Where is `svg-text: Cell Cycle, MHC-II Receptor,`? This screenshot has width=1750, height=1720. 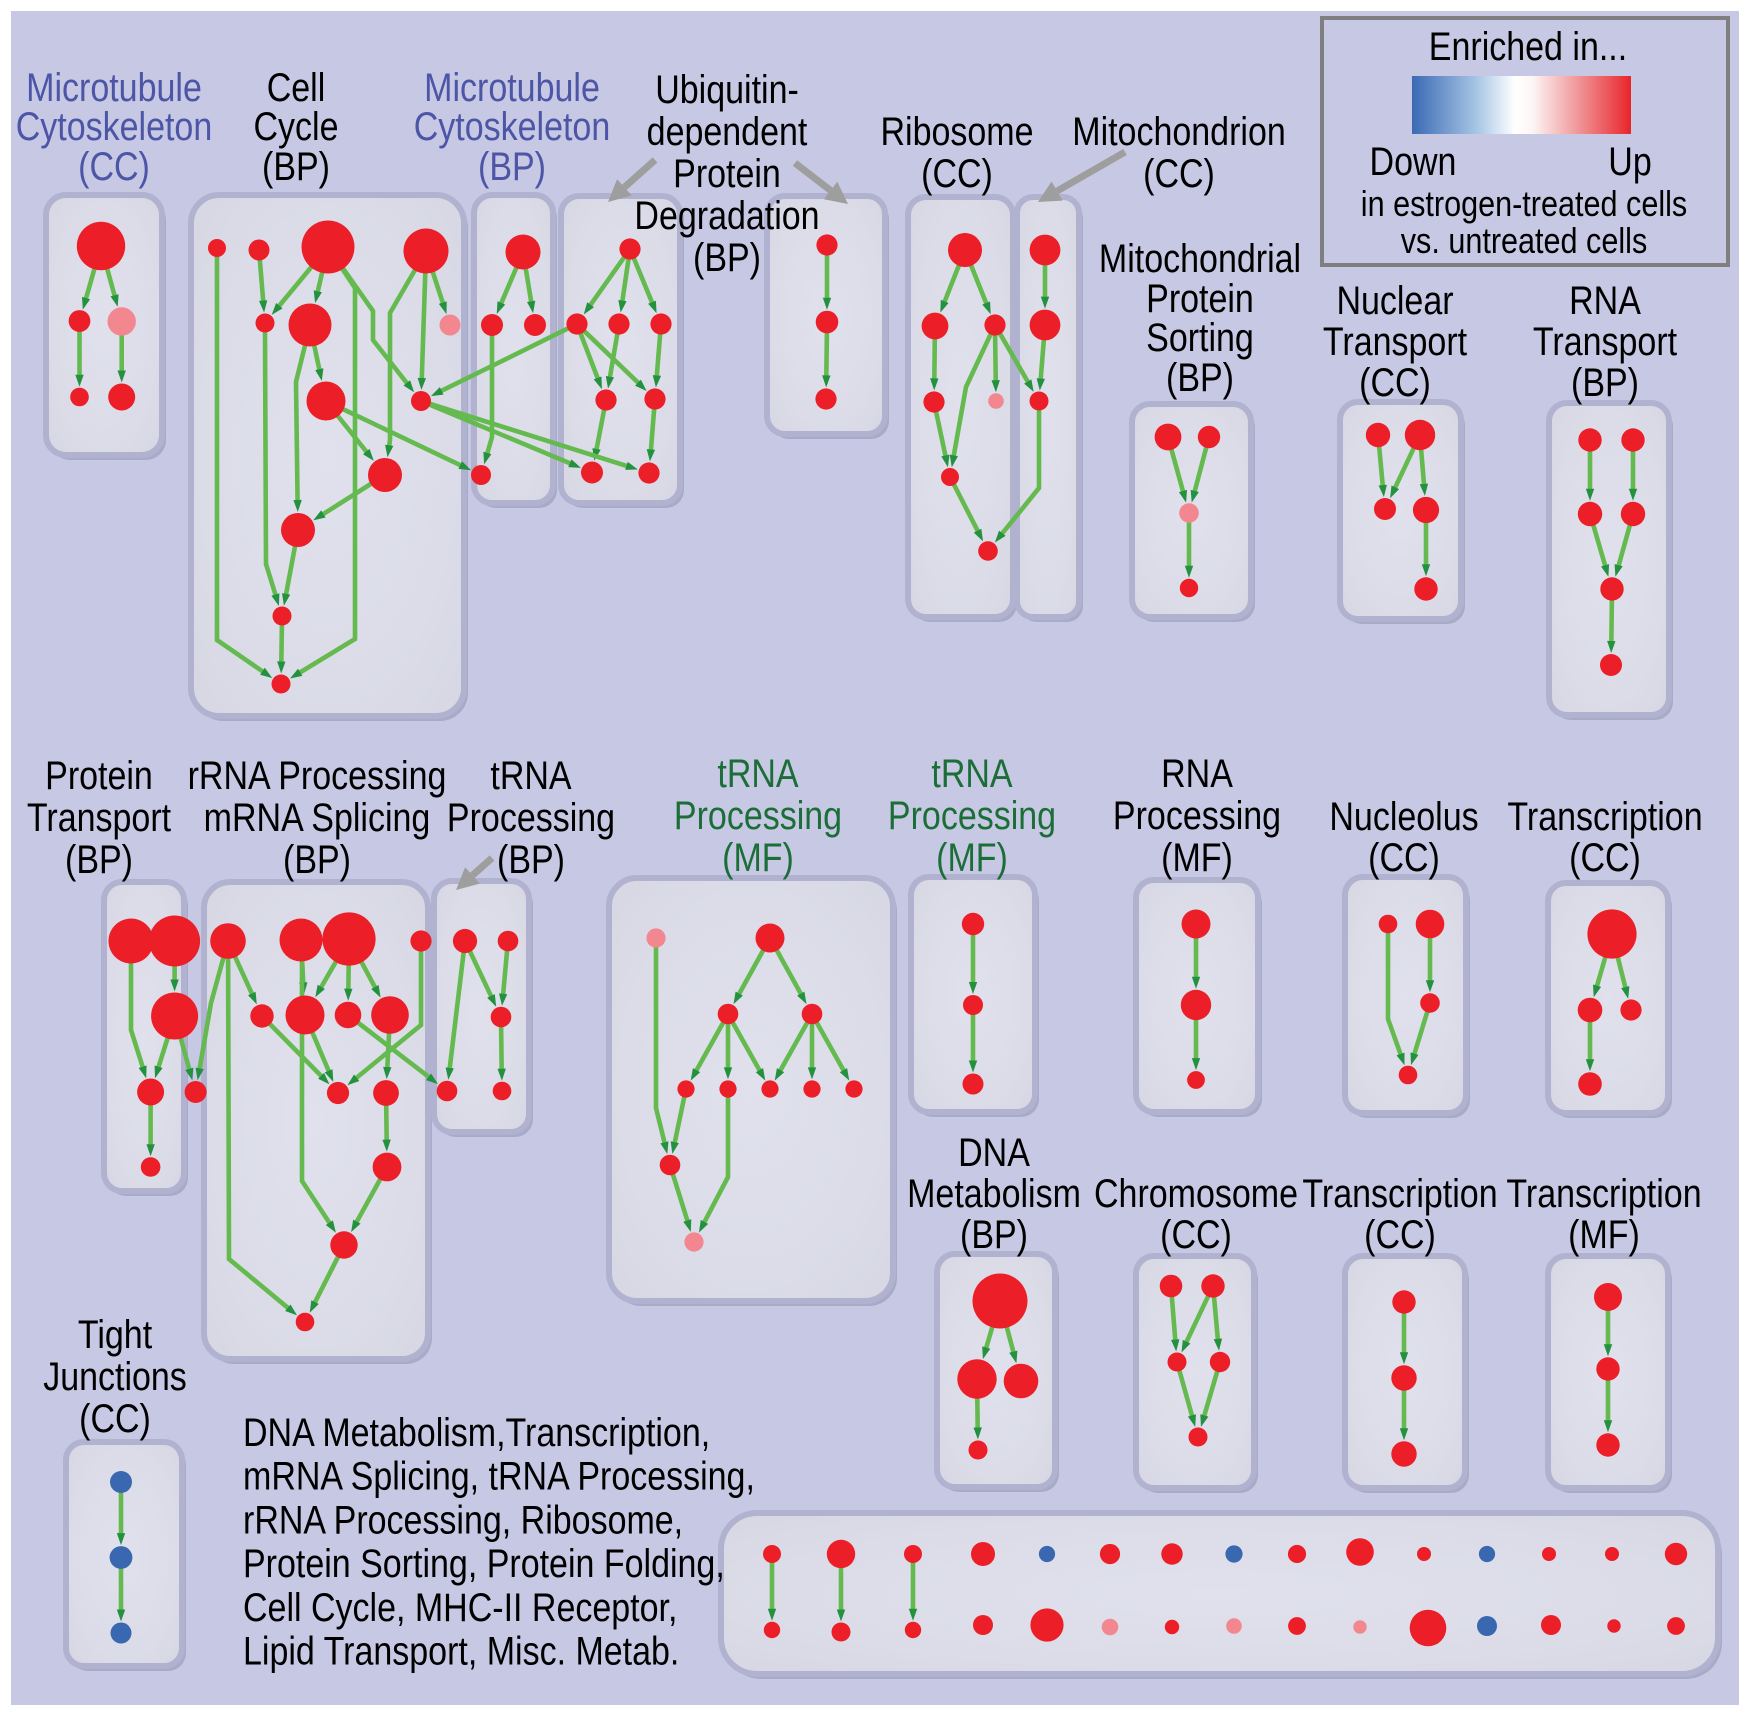 svg-text: Cell Cycle, MHC-II Receptor, is located at coordinates (460, 1606).